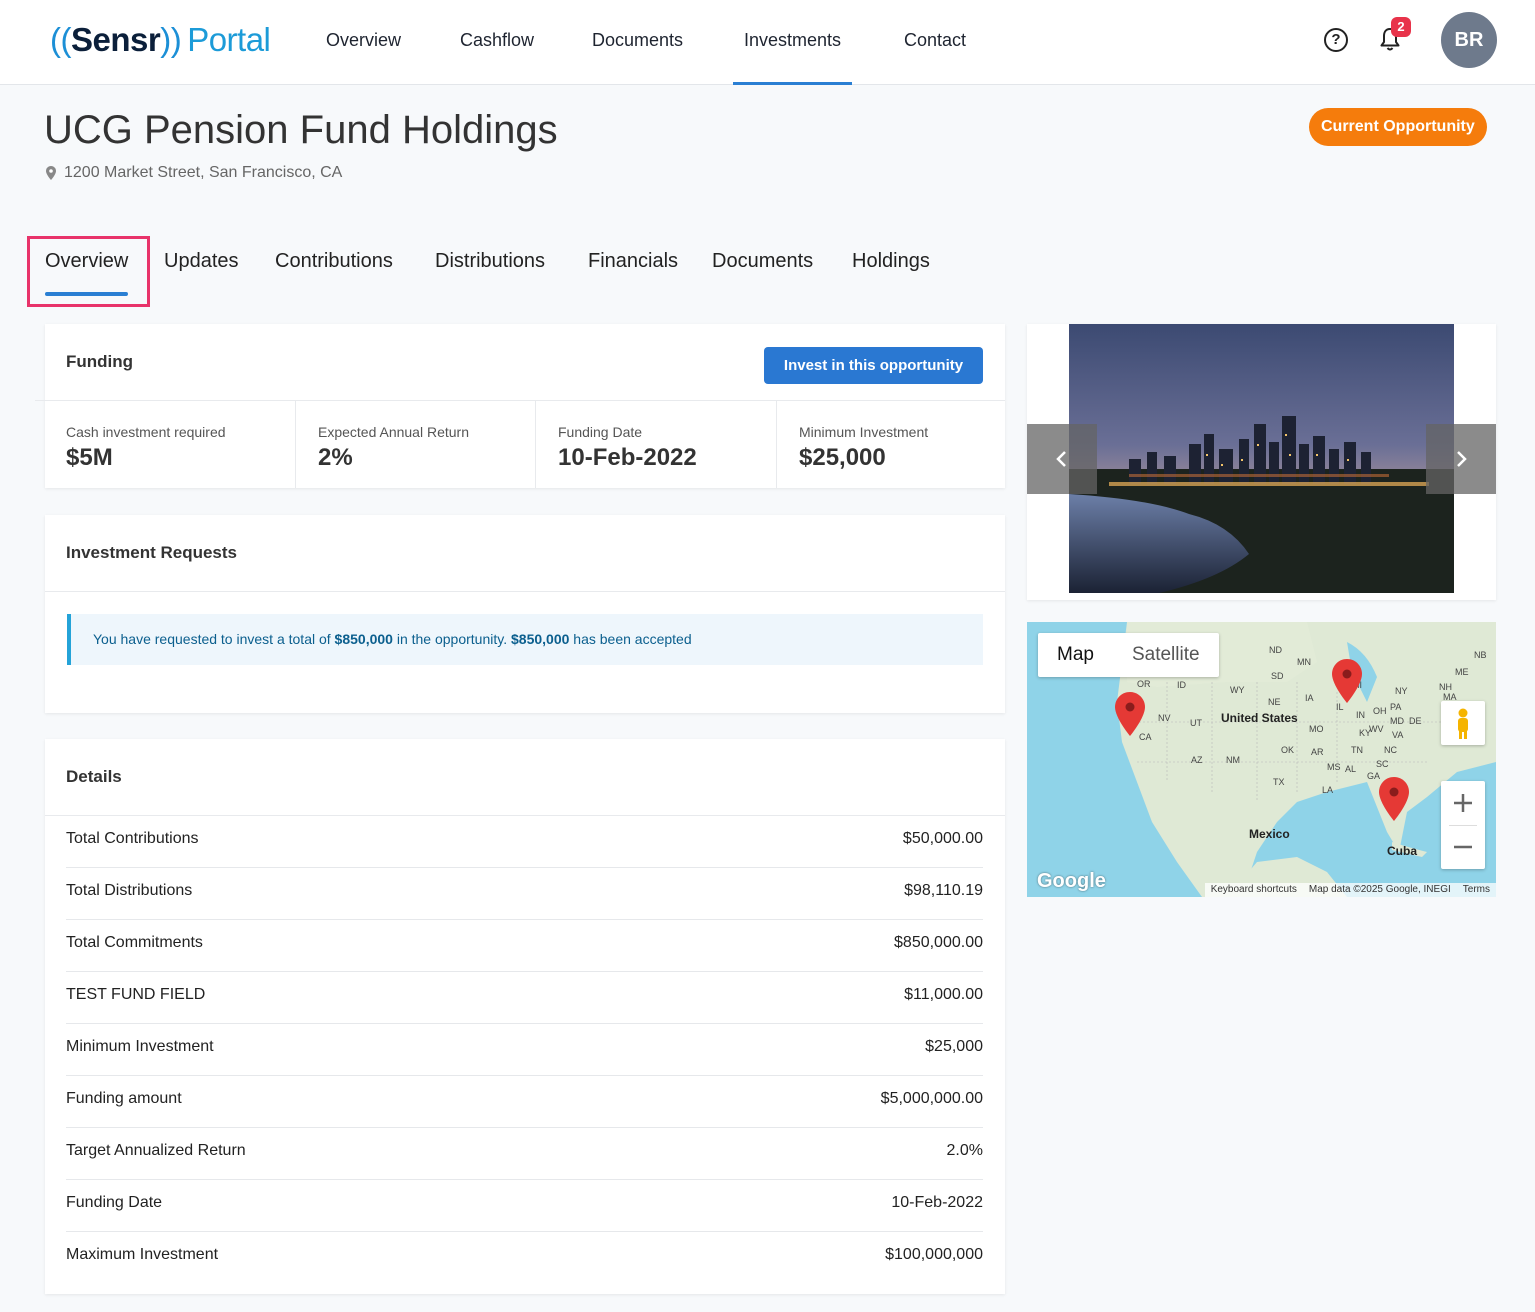 This screenshot has width=1535, height=1312. I want to click on detail-label: Maximum Investment, so click(142, 1254).